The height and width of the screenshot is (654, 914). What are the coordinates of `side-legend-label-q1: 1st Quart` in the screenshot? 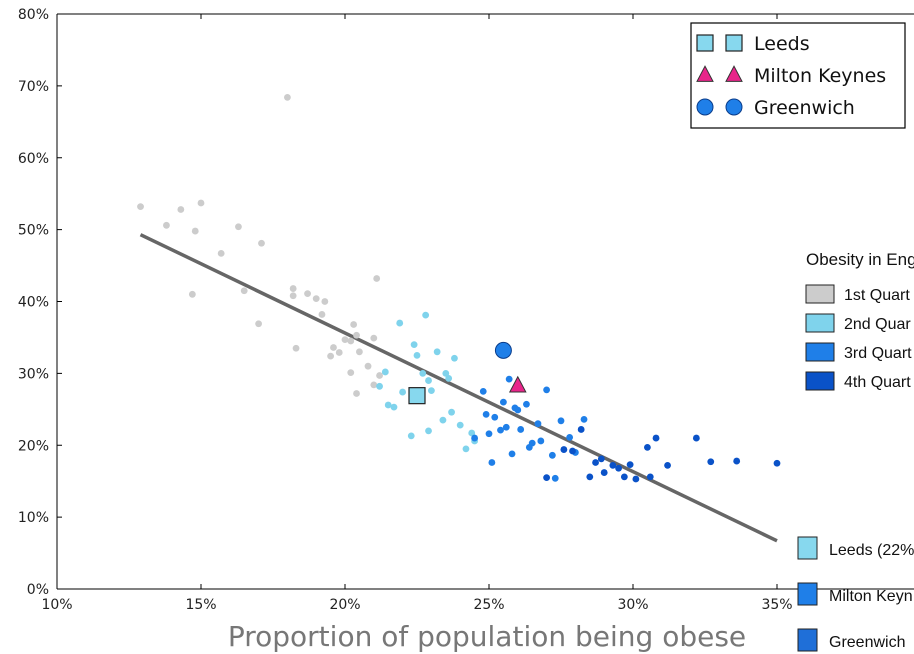 It's located at (877, 295).